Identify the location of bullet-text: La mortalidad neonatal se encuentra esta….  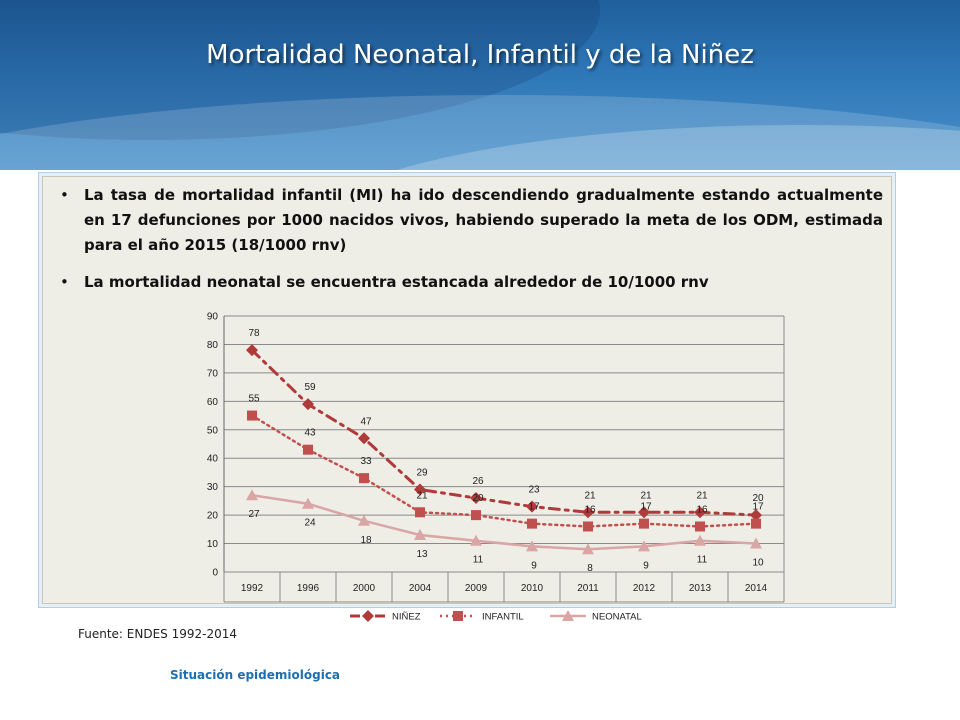
(396, 282).